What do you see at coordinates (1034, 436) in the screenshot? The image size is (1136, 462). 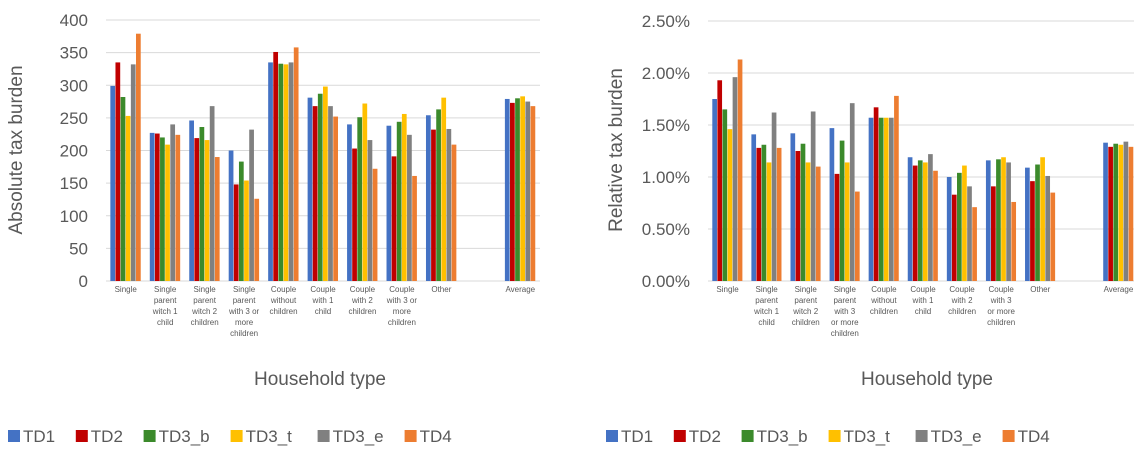 I see `legend-label: TD4` at bounding box center [1034, 436].